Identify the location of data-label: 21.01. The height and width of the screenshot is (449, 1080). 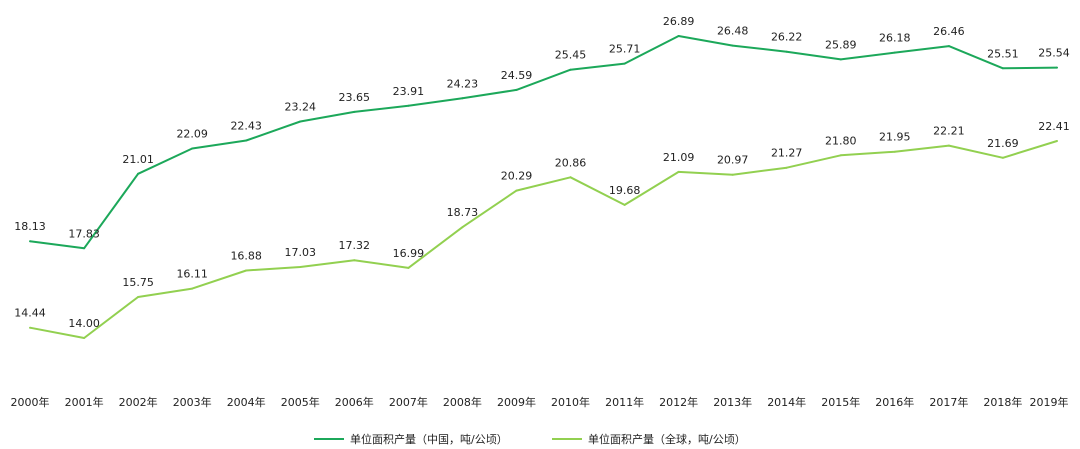
(138, 159).